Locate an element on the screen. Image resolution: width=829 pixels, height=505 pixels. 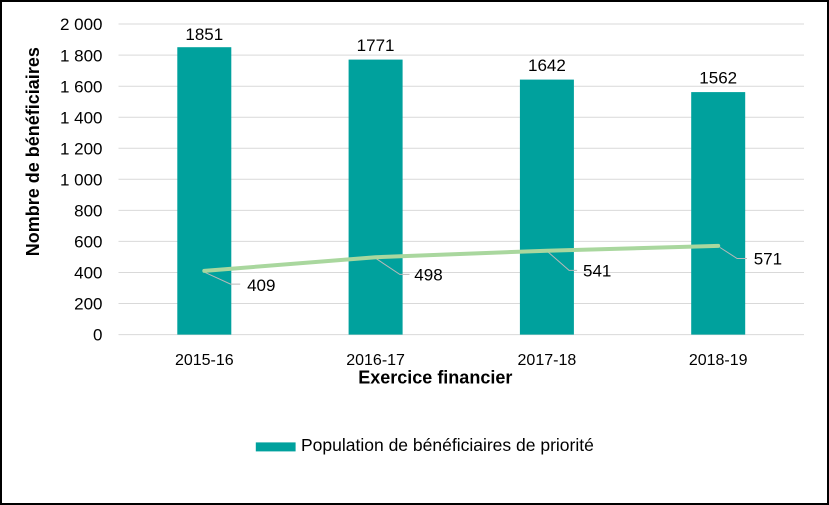
svg-text: 2017-18 is located at coordinates (547, 360).